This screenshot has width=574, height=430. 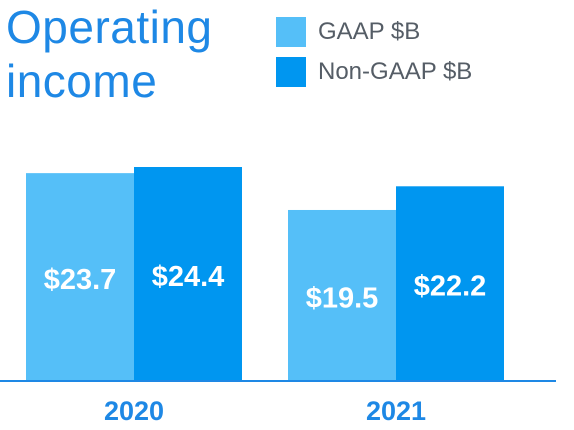 I want to click on data-label-non-gaap-2021: $22.2, so click(x=450, y=287).